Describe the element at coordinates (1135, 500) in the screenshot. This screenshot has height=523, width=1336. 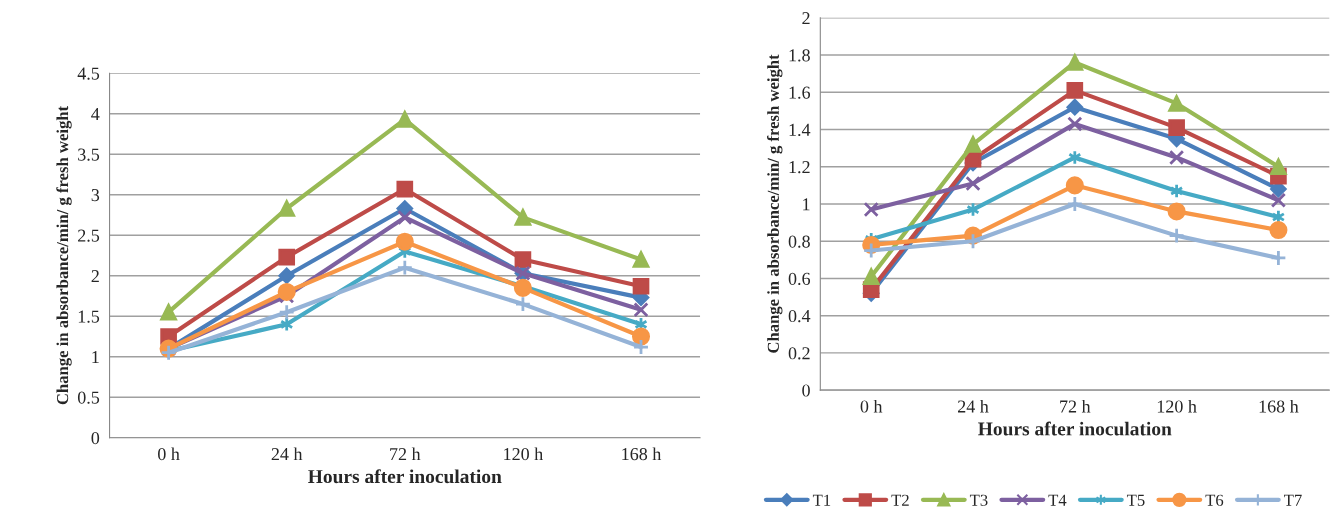
I see `legend-label: T5` at that location.